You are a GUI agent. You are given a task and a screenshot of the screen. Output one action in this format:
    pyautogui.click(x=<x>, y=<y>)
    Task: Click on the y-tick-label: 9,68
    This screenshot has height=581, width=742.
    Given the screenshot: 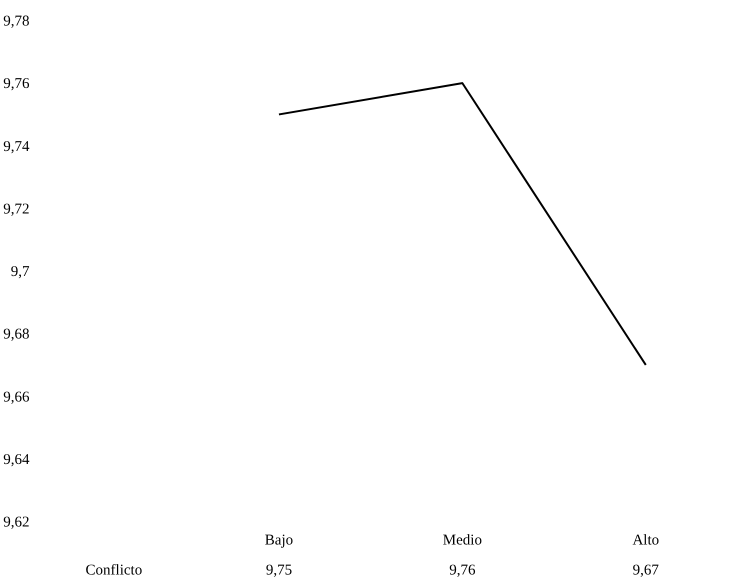 What is the action you would take?
    pyautogui.click(x=16, y=334)
    